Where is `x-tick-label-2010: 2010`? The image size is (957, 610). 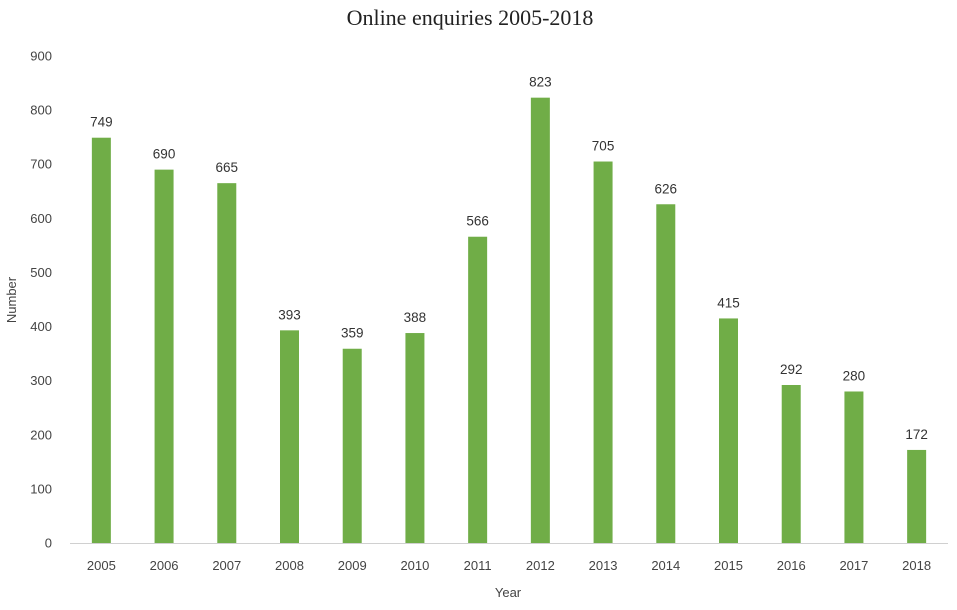 x-tick-label-2010: 2010 is located at coordinates (414, 565).